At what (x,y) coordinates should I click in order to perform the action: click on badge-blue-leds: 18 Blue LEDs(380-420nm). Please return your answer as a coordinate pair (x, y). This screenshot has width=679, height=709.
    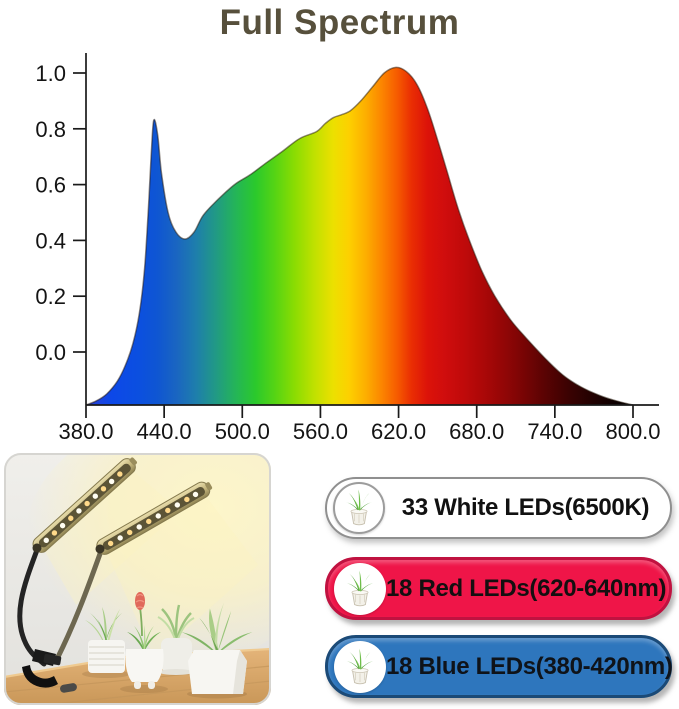
    Looking at the image, I should click on (499, 666).